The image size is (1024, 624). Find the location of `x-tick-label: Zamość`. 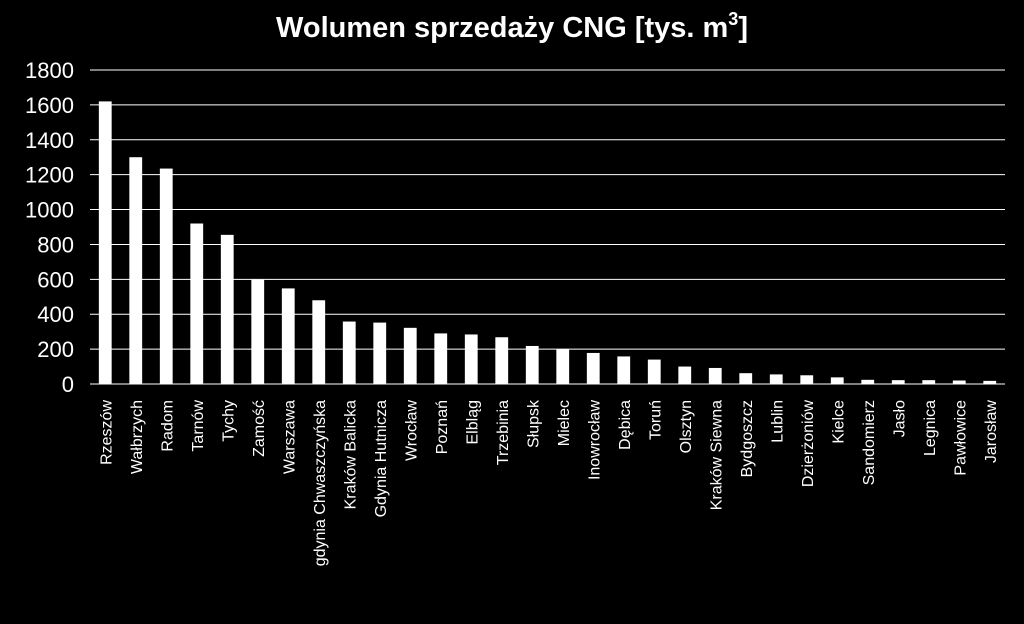

x-tick-label: Zamość is located at coordinates (259, 428).